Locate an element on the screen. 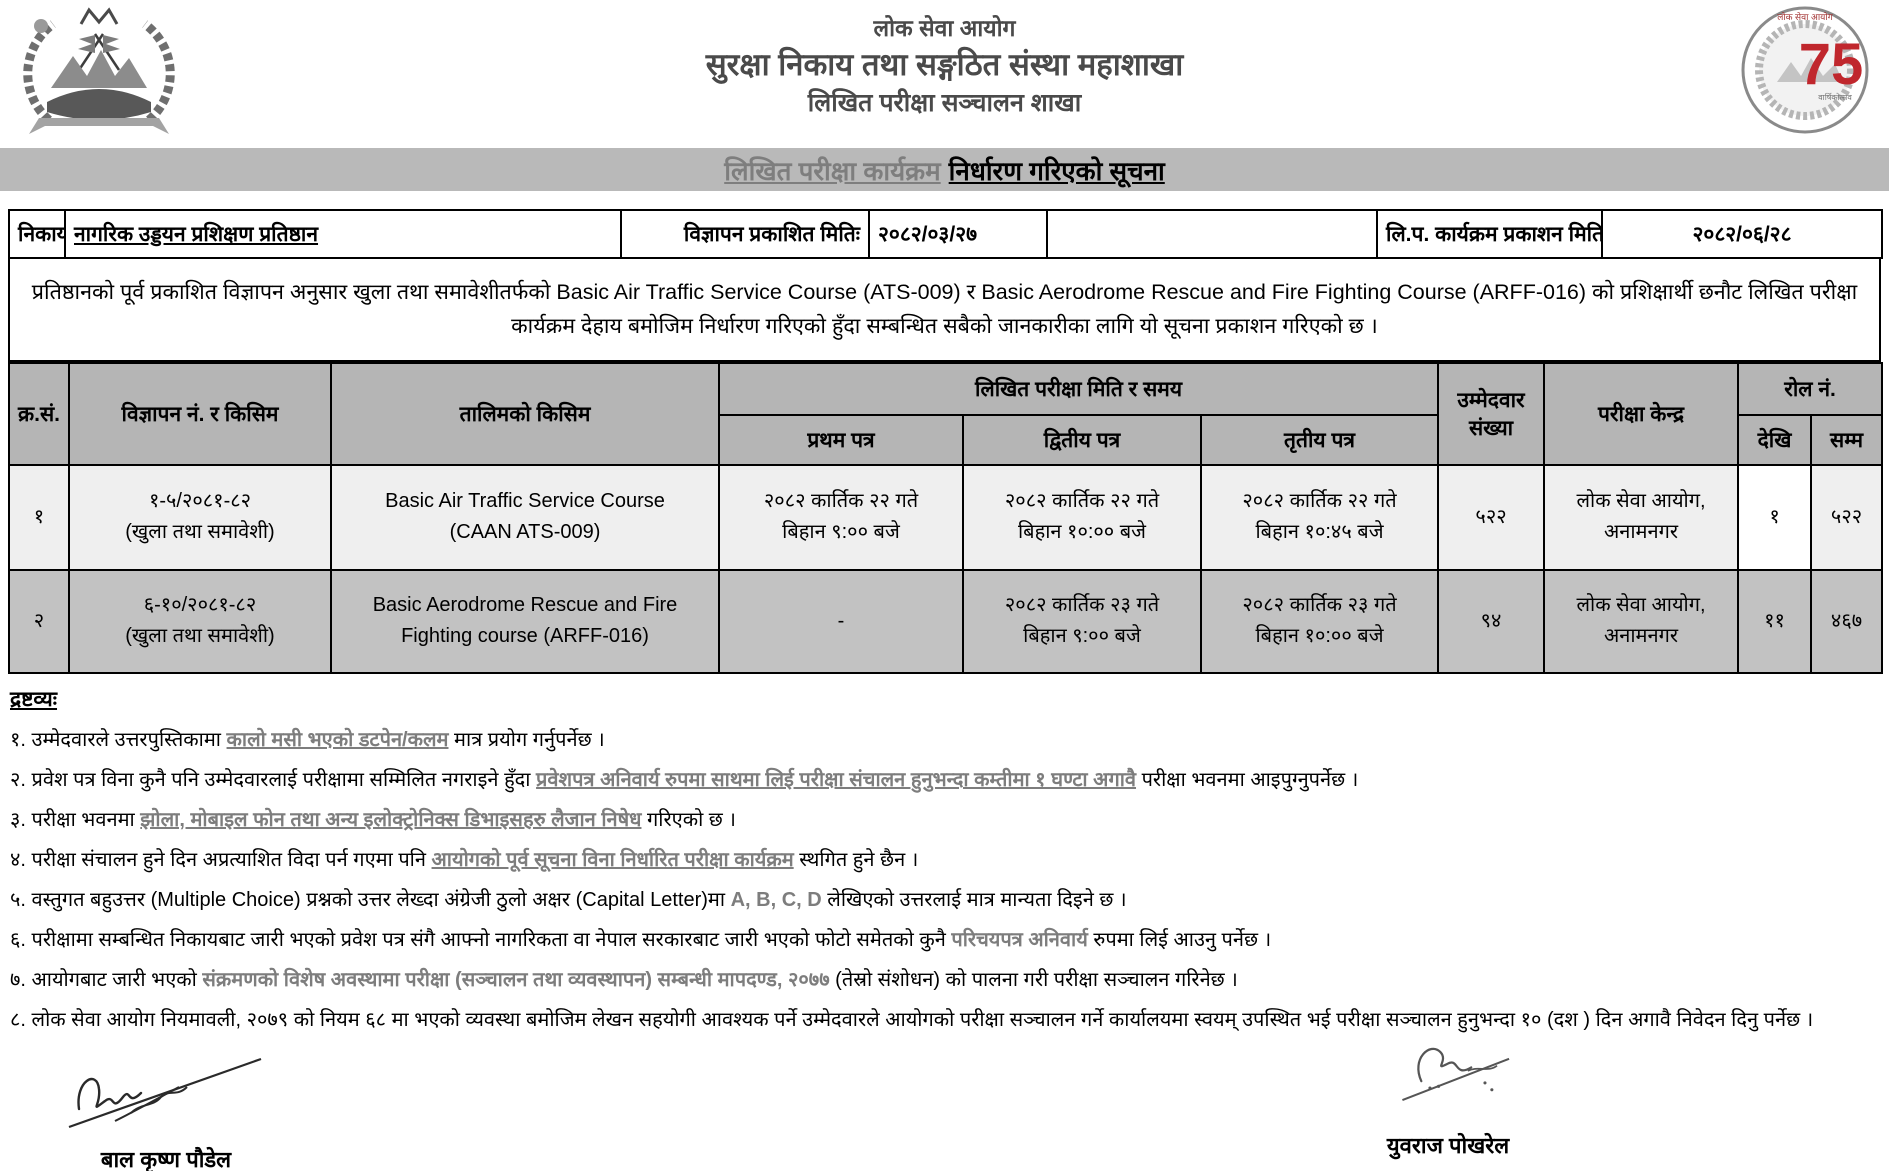 The width and height of the screenshot is (1889, 1171). note-text: ७. आयोगबाट जारी भएको is located at coordinates (106, 980).